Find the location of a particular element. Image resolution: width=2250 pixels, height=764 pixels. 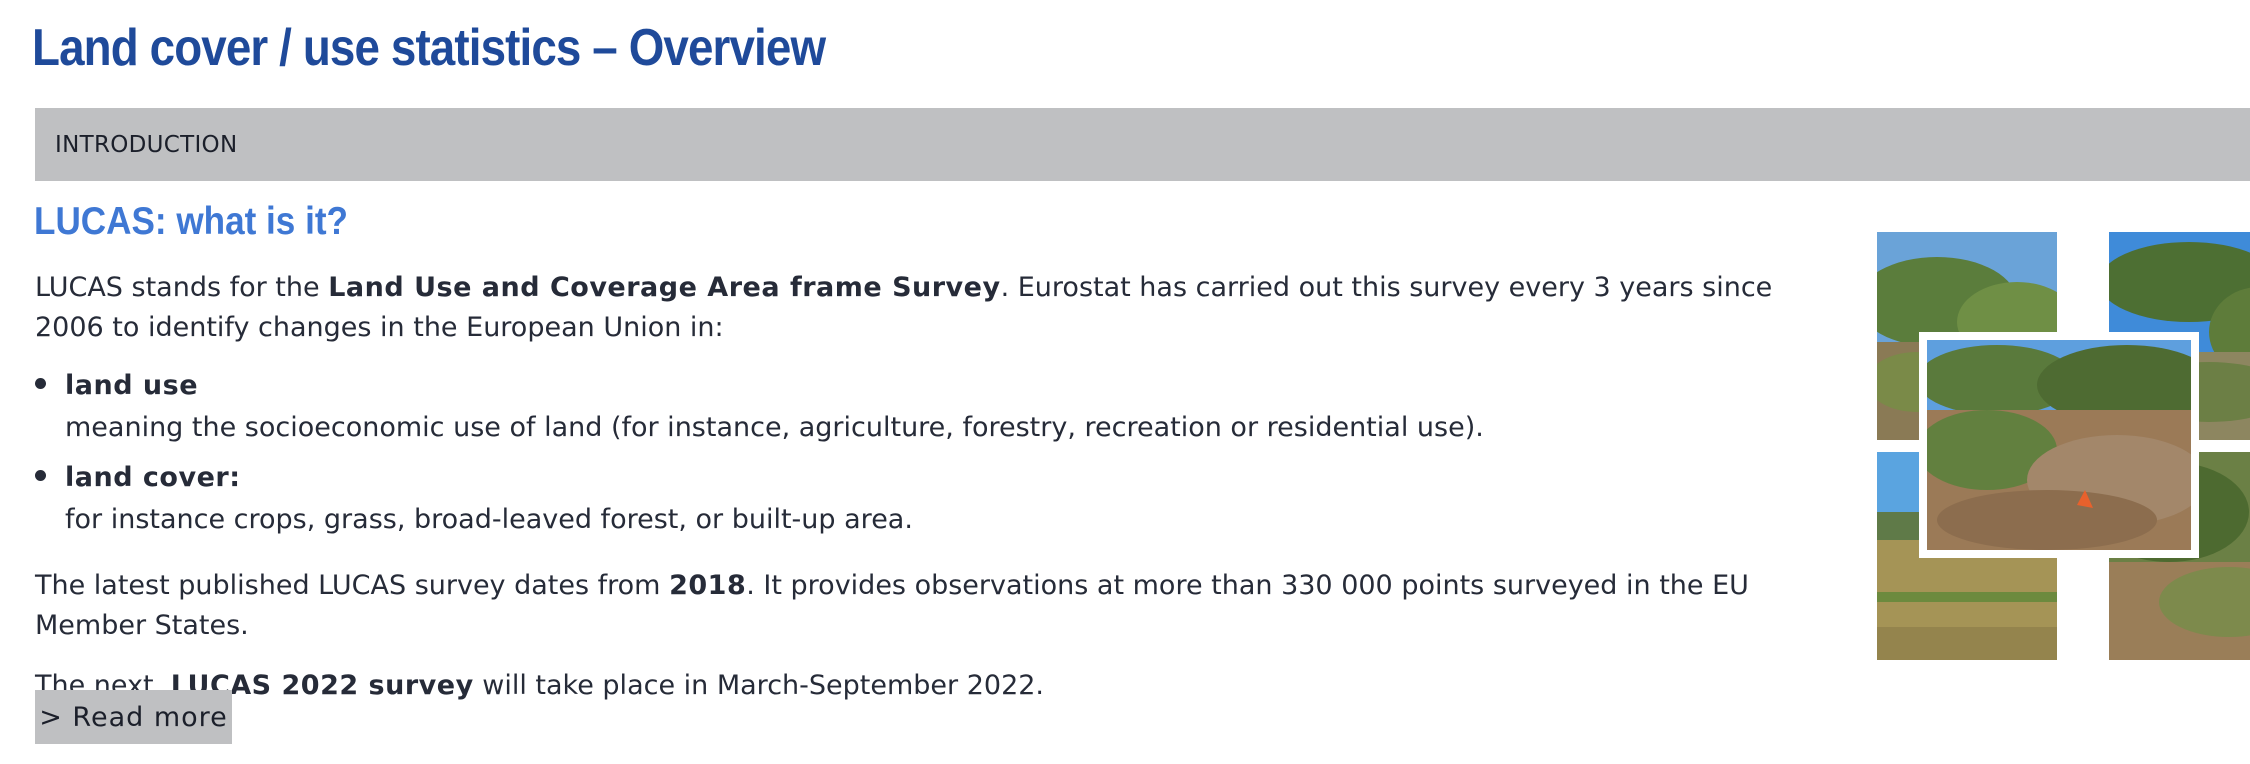

survey-name: Land Use and Coverage Area frame Survey is located at coordinates (664, 287).